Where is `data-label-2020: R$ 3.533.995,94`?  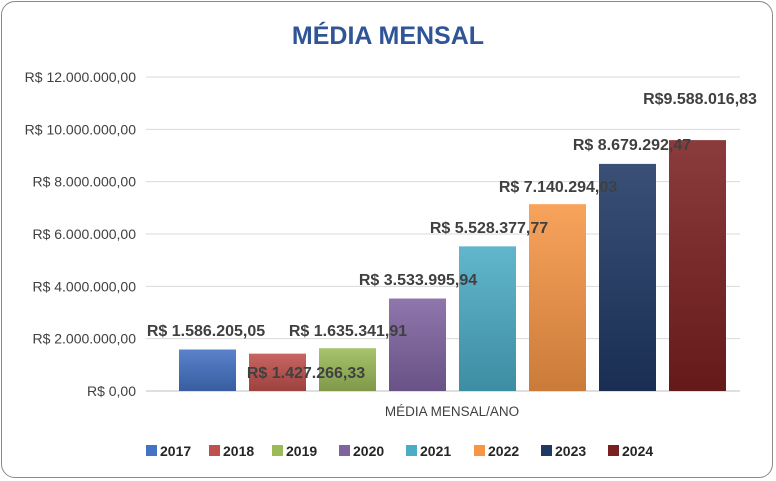 data-label-2020: R$ 3.533.995,94 is located at coordinates (418, 280).